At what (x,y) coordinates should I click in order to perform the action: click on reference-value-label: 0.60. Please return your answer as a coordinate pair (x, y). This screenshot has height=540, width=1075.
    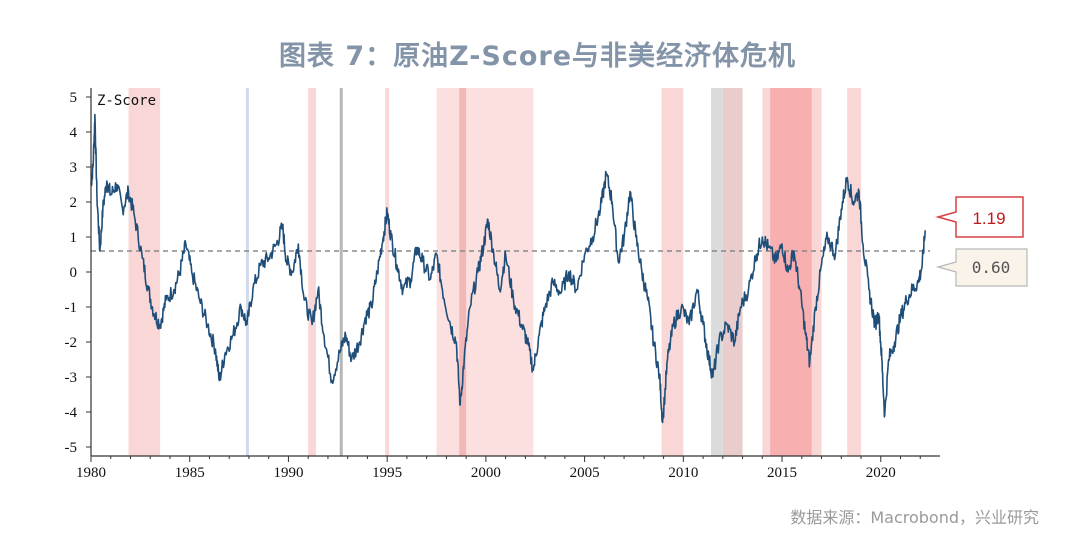
    Looking at the image, I should click on (991, 267).